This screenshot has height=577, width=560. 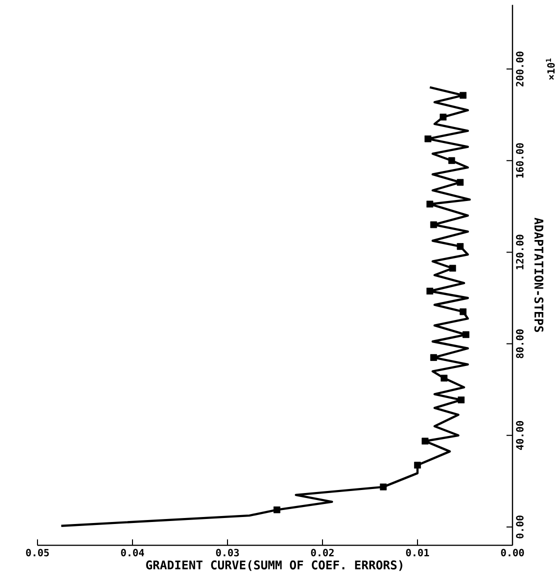 I want to click on x-tick-label: 0.03, so click(x=227, y=552).